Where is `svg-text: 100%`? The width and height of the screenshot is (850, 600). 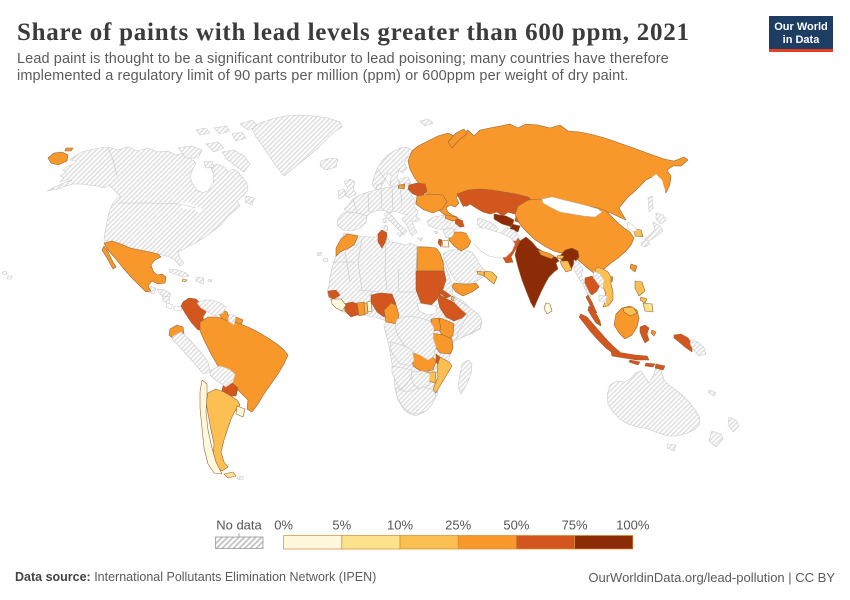 svg-text: 100% is located at coordinates (633, 525).